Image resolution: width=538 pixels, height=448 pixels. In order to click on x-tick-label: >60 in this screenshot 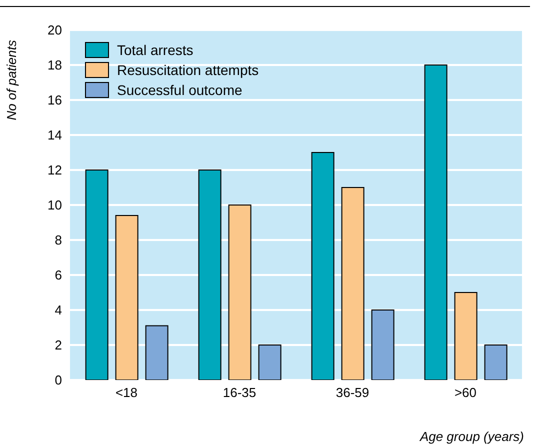, I will do `click(465, 392)`.